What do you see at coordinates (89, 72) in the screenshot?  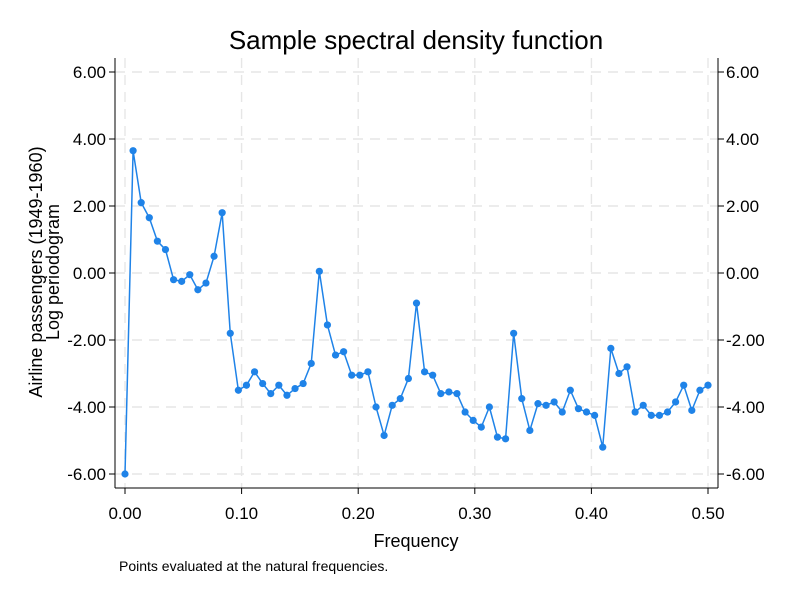 I see `y-tick-label-left-6: 6.00` at bounding box center [89, 72].